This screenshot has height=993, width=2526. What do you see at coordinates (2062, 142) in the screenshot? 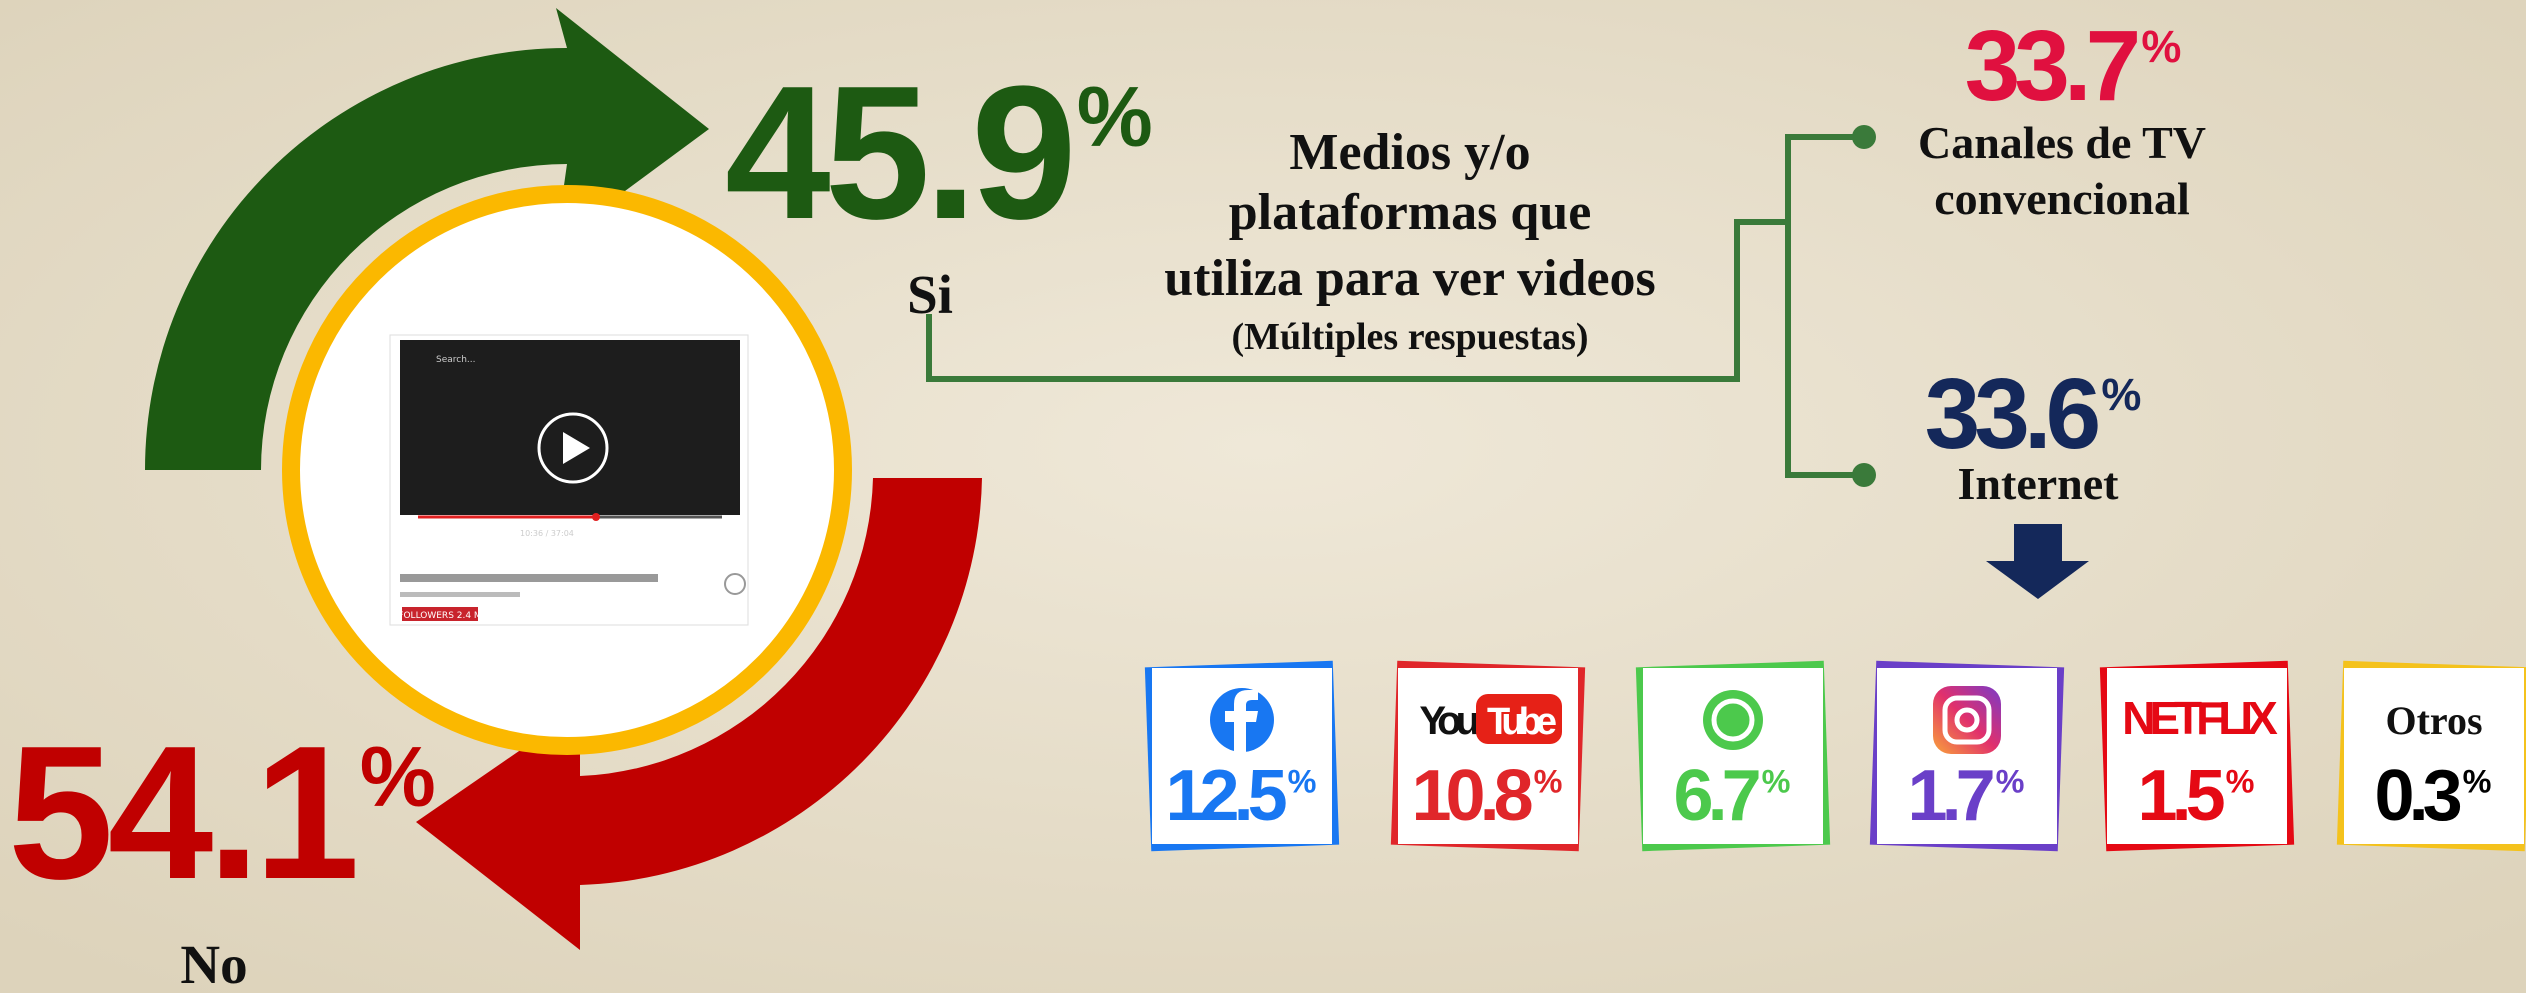
I see `tv-label: Canales de TV` at bounding box center [2062, 142].